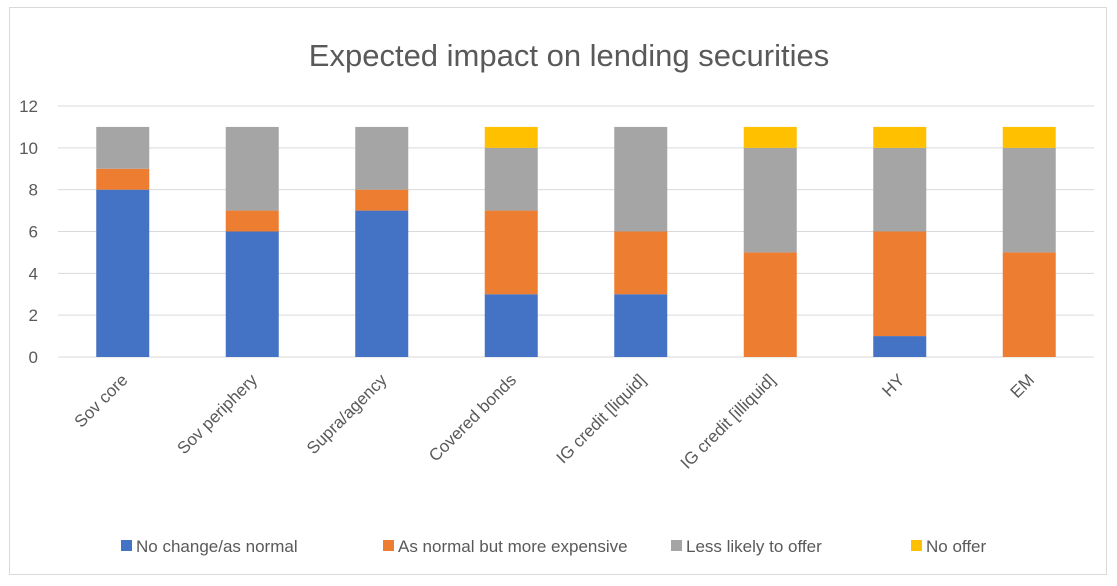 The width and height of the screenshot is (1117, 586). Describe the element at coordinates (472, 417) in the screenshot. I see `x-category-label: Covered bonds` at that location.